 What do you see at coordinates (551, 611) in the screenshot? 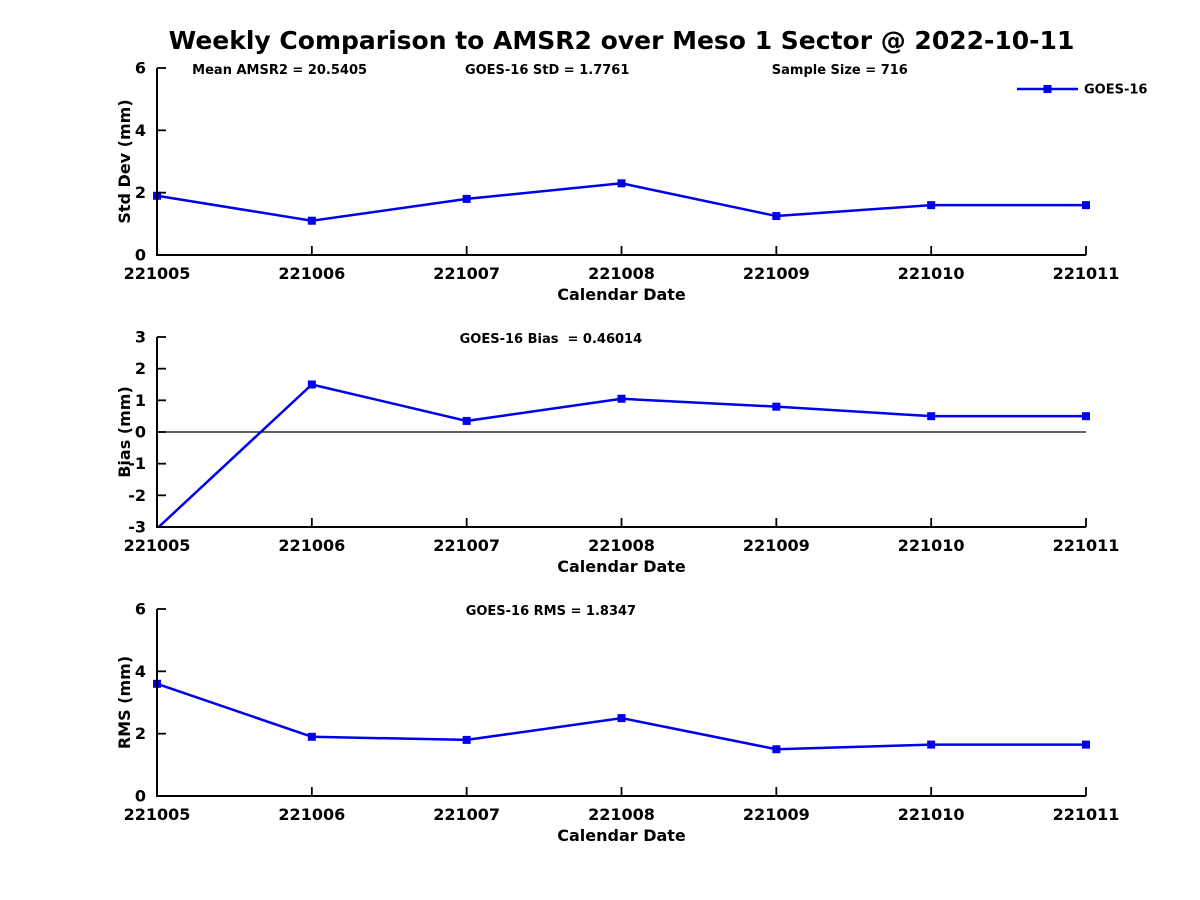
I see `stat-annotation: GOES-16 RMS = 1.8347` at bounding box center [551, 611].